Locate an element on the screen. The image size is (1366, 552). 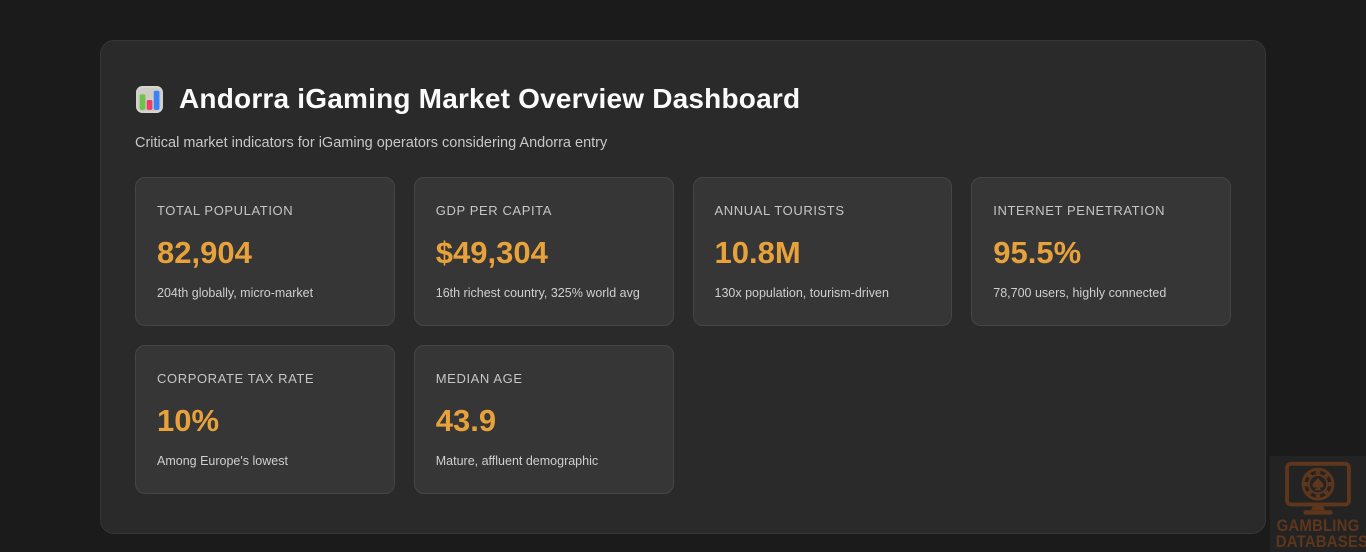
metric-description: Mature, affluent demographic is located at coordinates (517, 461).